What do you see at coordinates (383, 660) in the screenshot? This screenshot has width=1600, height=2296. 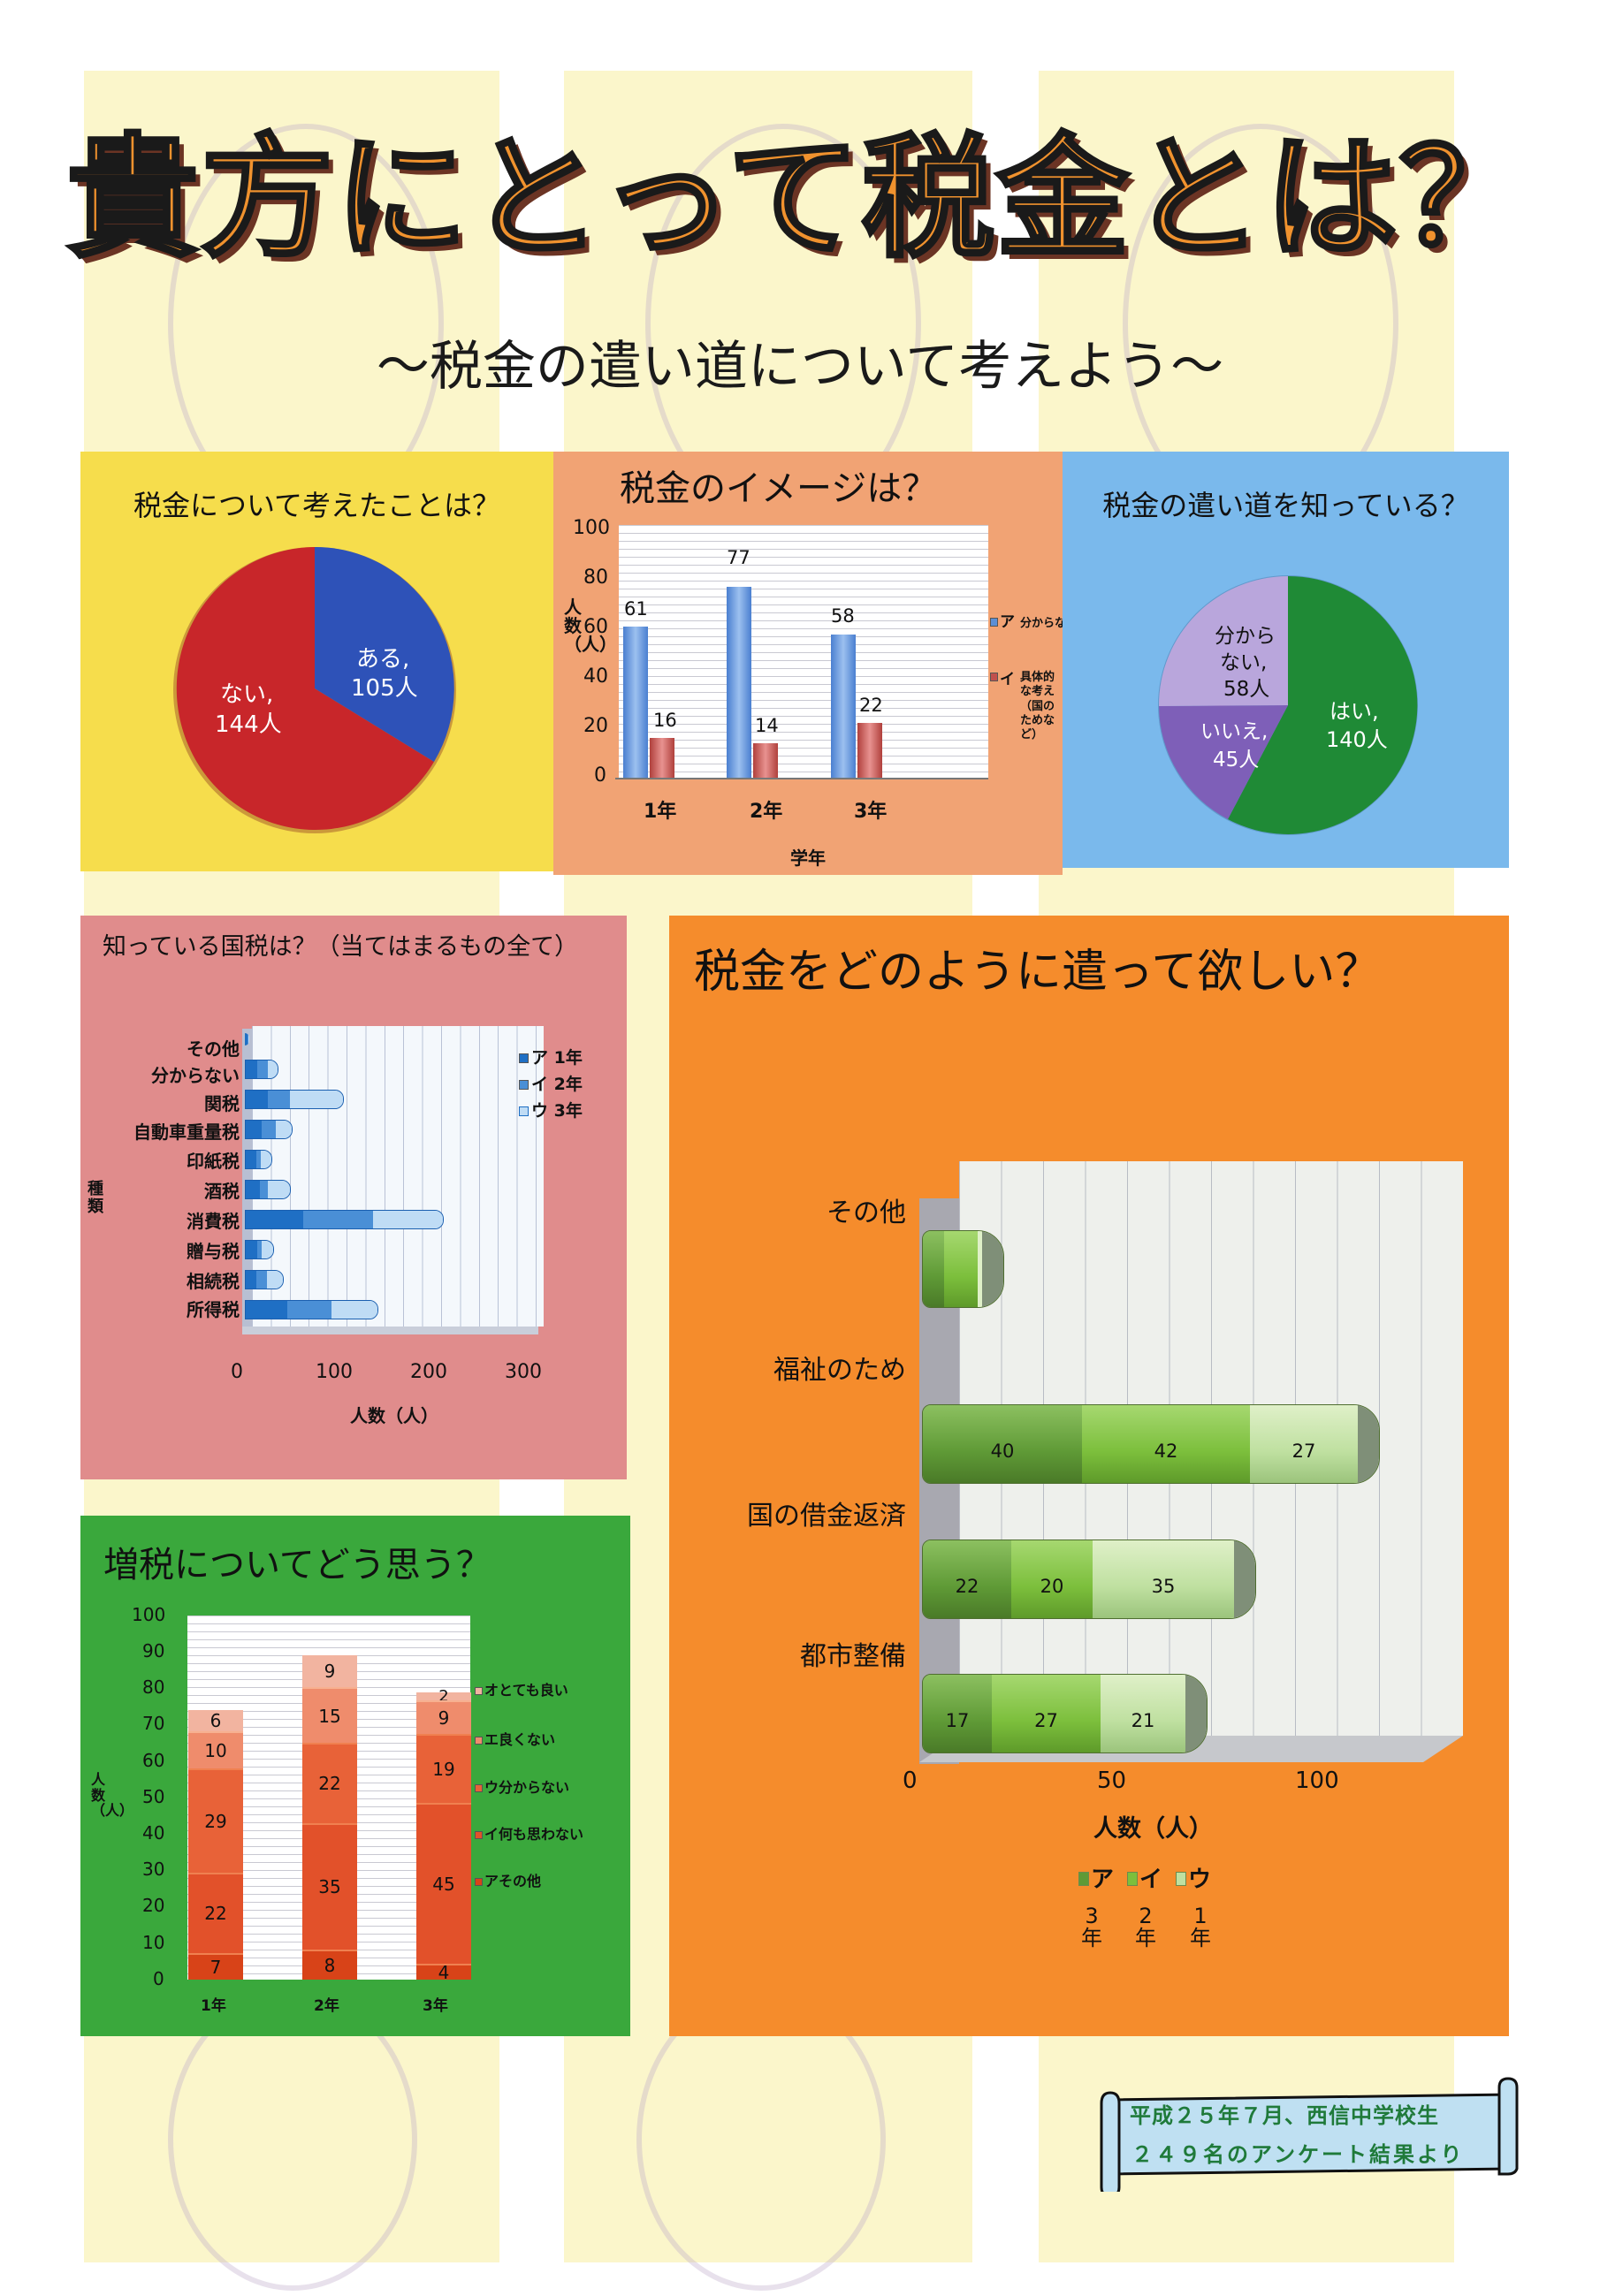 I see `pie-label-aru: ある,` at bounding box center [383, 660].